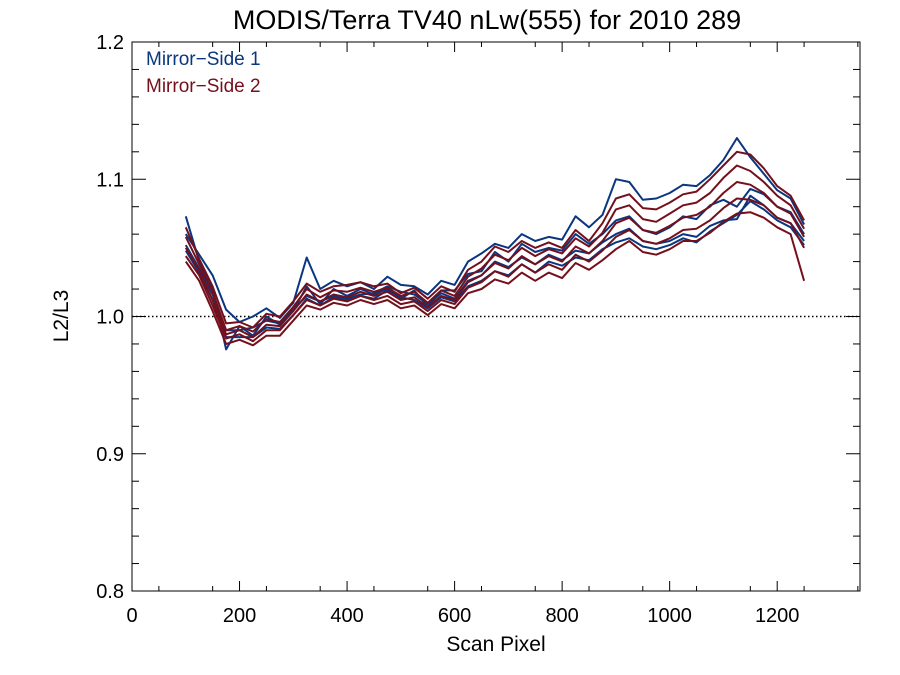  I want to click on x-tick-label: 400, so click(346, 616).